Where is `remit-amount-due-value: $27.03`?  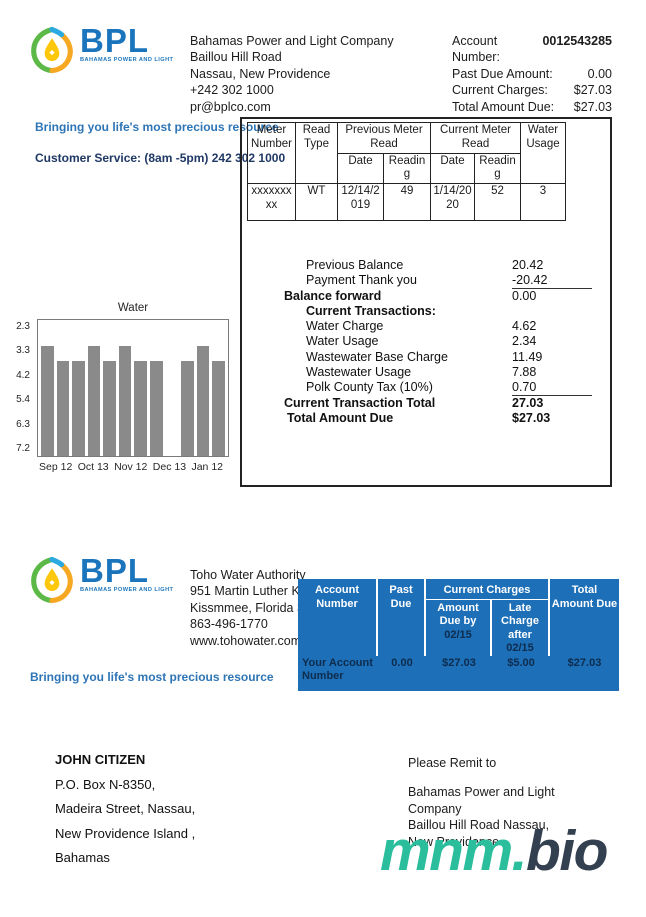 remit-amount-due-value: $27.03 is located at coordinates (459, 662).